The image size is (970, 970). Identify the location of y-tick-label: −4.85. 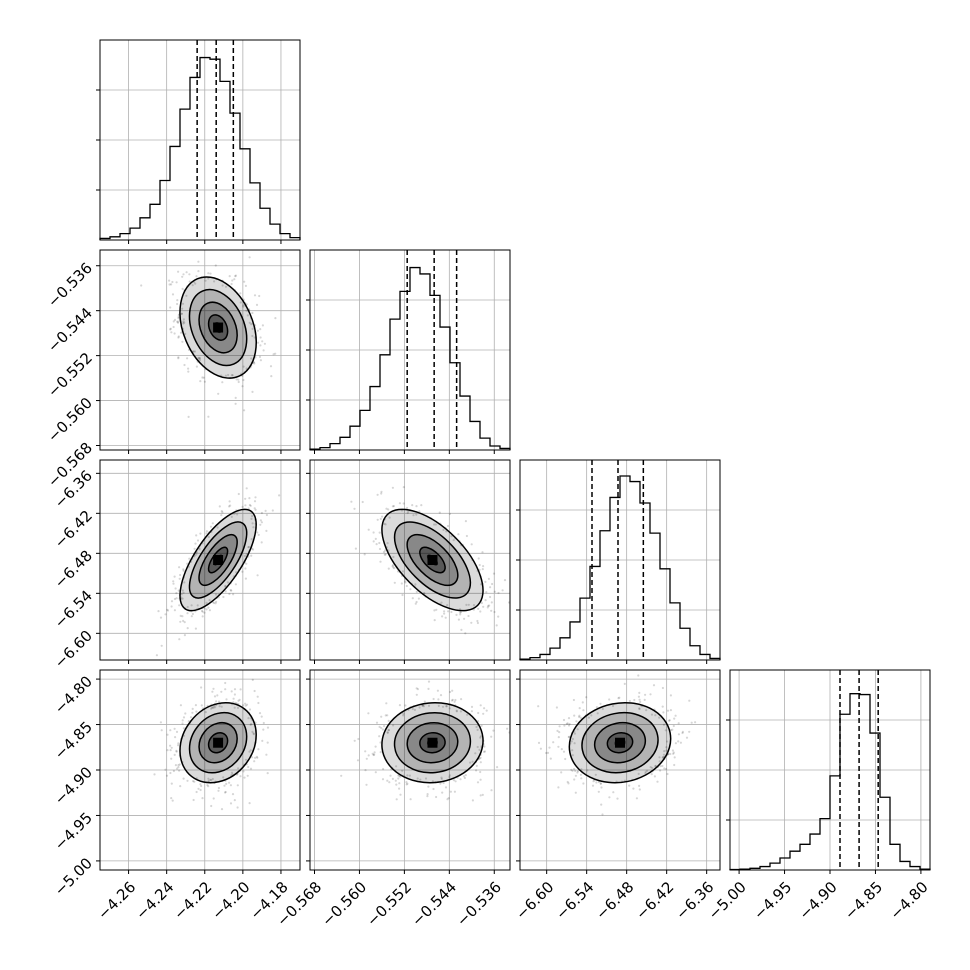
(73, 740).